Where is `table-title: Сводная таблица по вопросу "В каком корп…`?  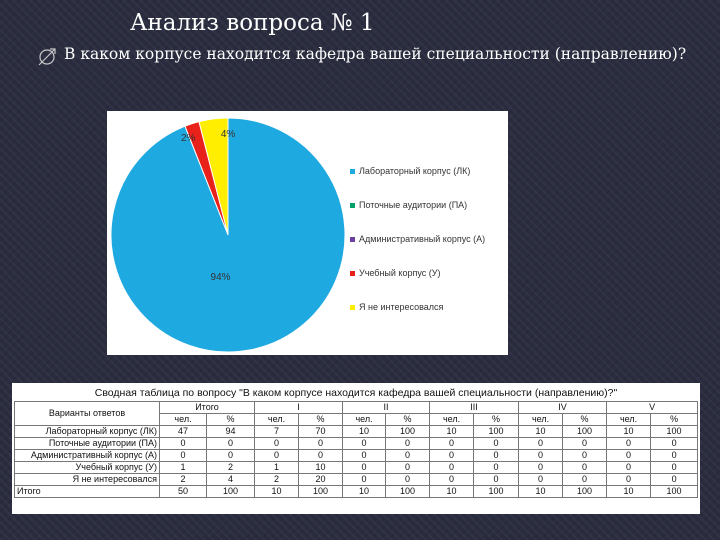 table-title: Сводная таблица по вопросу "В каком корп… is located at coordinates (356, 393).